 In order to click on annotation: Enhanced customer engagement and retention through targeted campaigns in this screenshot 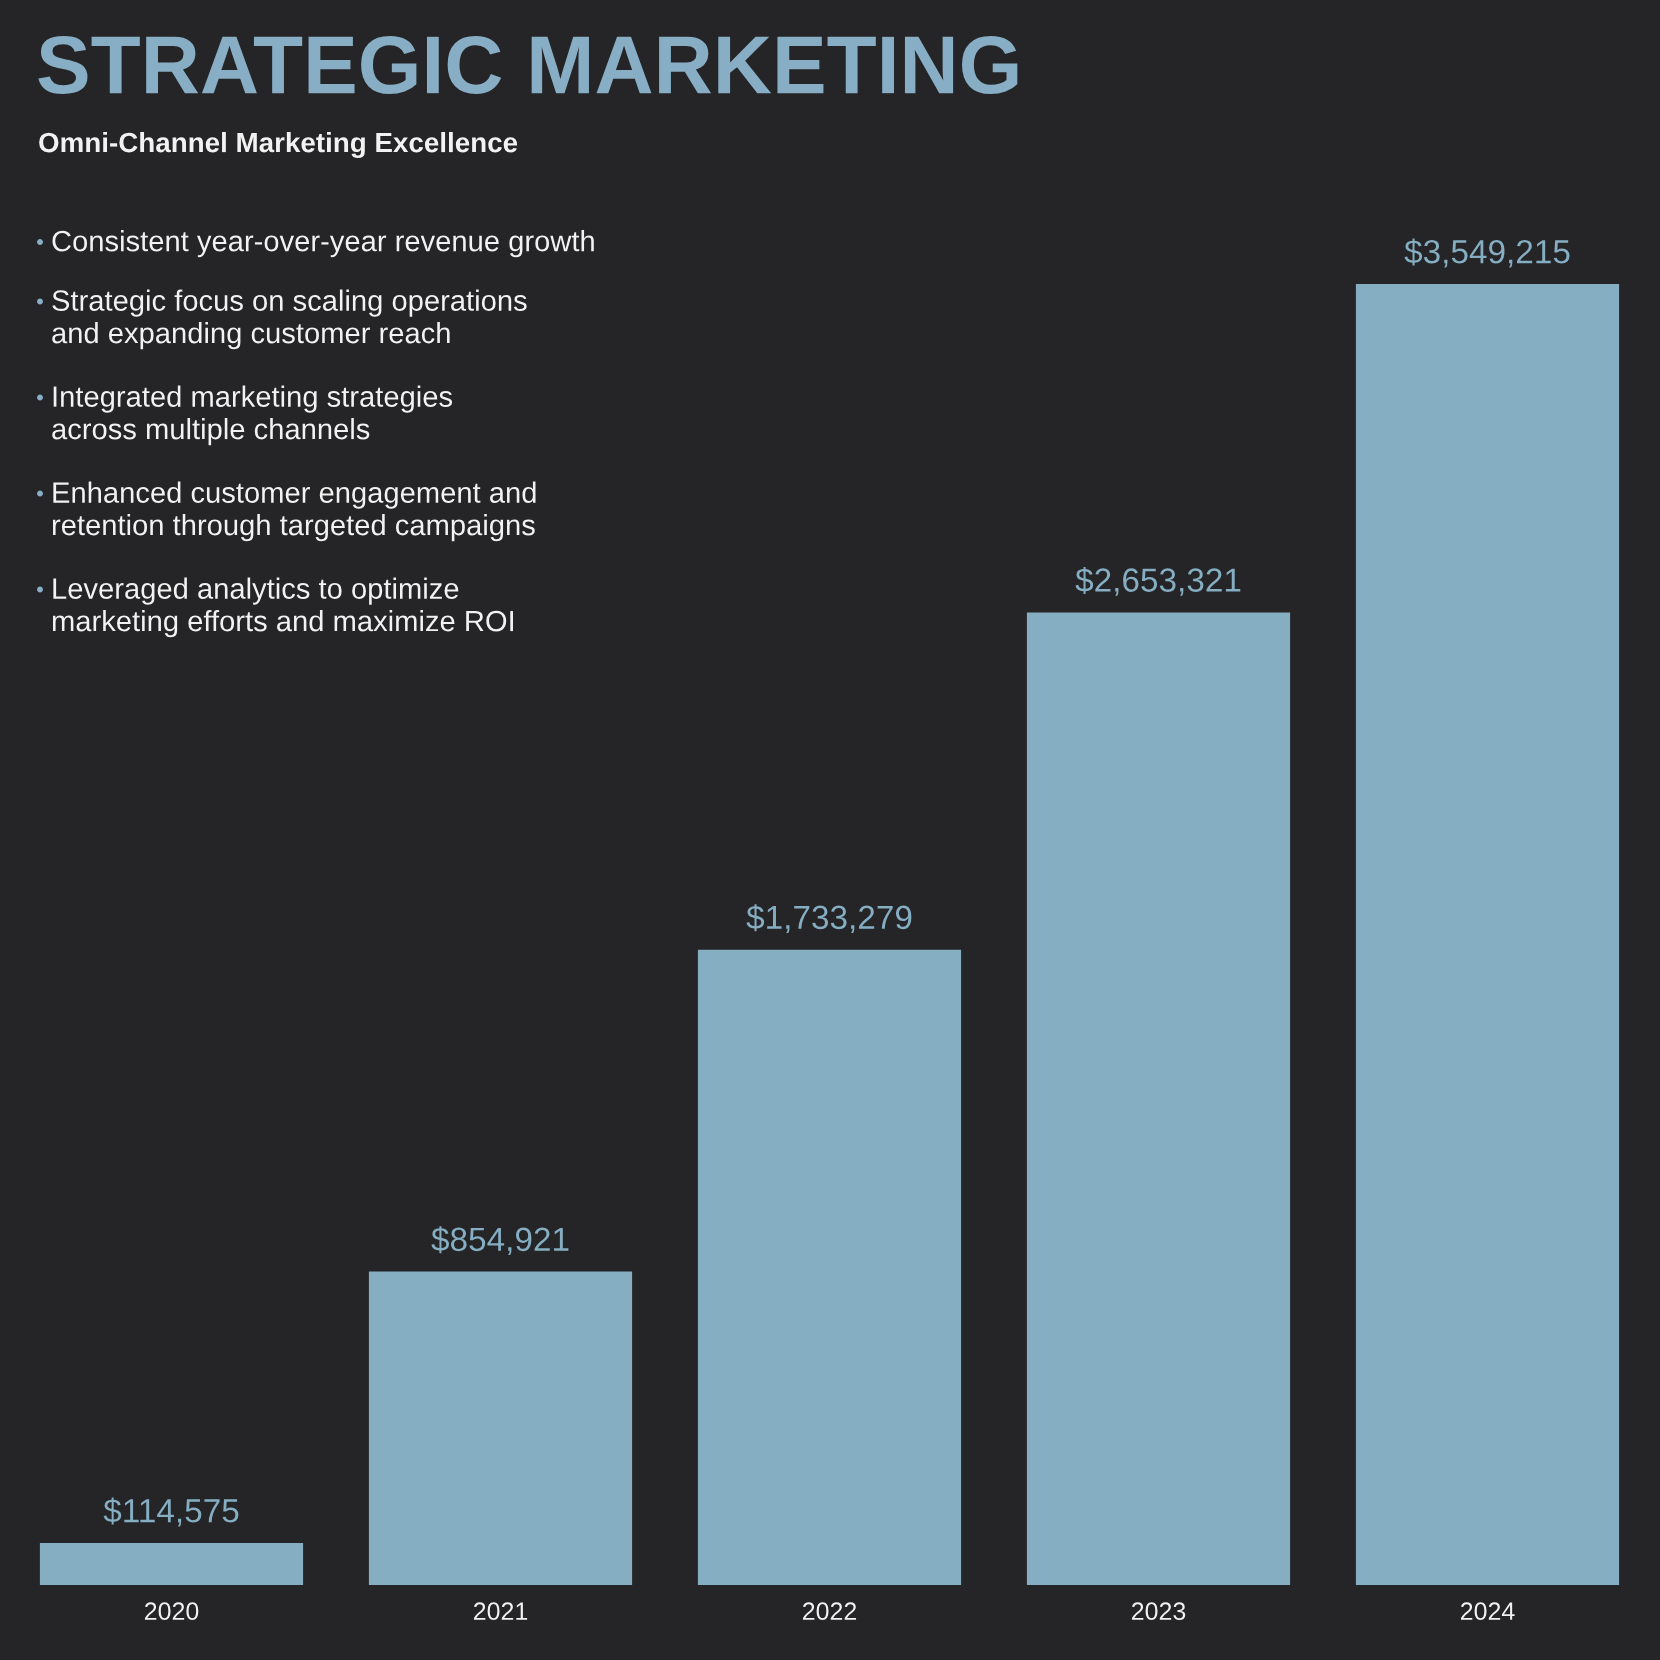, I will do `click(294, 511)`.